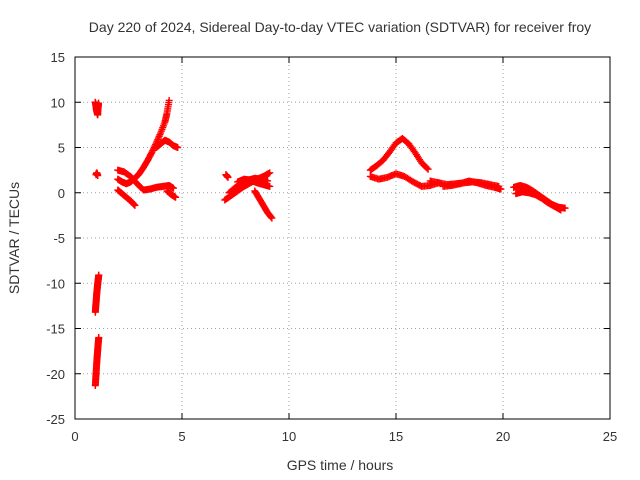 This screenshot has width=640, height=480. Describe the element at coordinates (55, 374) in the screenshot. I see `y-tick-label: -20` at that location.